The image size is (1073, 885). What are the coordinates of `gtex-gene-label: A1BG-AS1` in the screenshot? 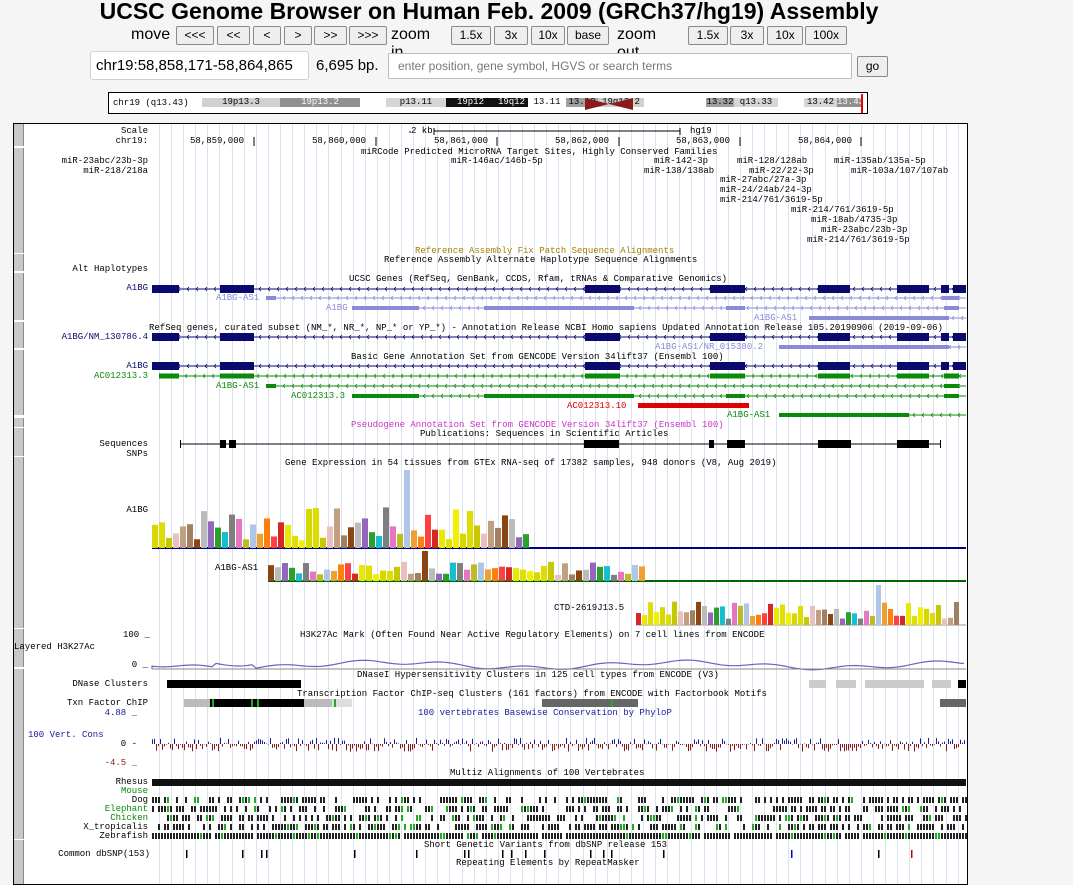 It's located at (237, 568).